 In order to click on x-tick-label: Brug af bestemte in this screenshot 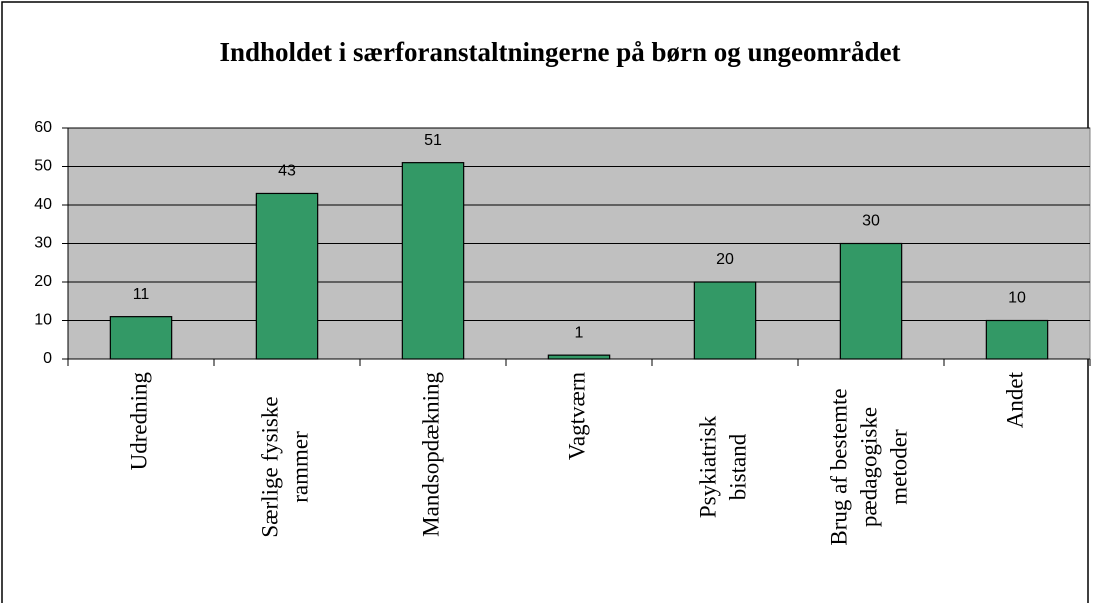, I will do `click(838, 466)`.